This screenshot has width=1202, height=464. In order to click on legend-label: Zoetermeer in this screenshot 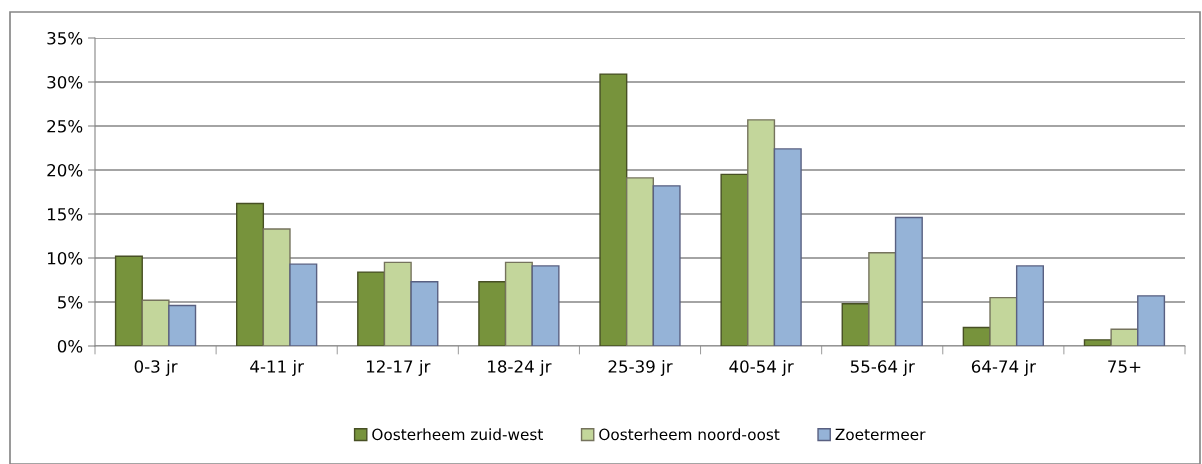, I will do `click(880, 434)`.